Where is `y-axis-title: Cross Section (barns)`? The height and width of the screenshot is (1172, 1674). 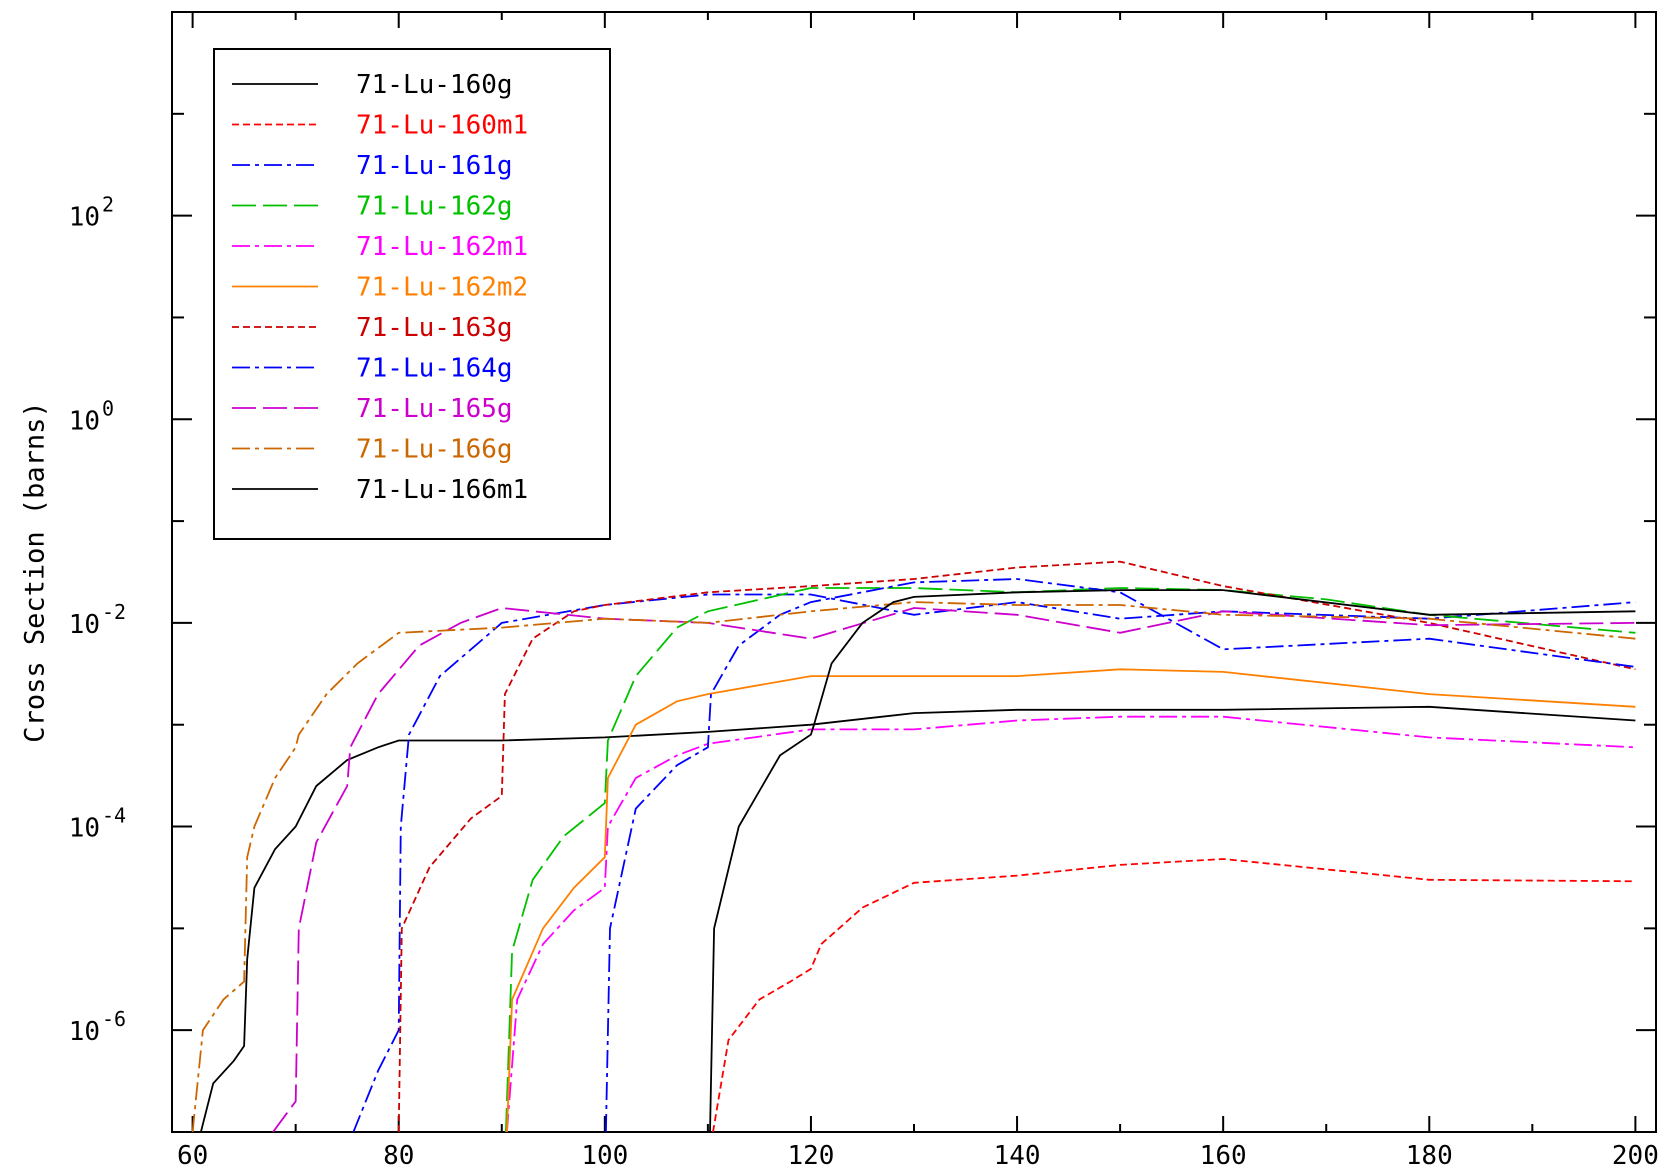 y-axis-title: Cross Section (barns) is located at coordinates (35, 571).